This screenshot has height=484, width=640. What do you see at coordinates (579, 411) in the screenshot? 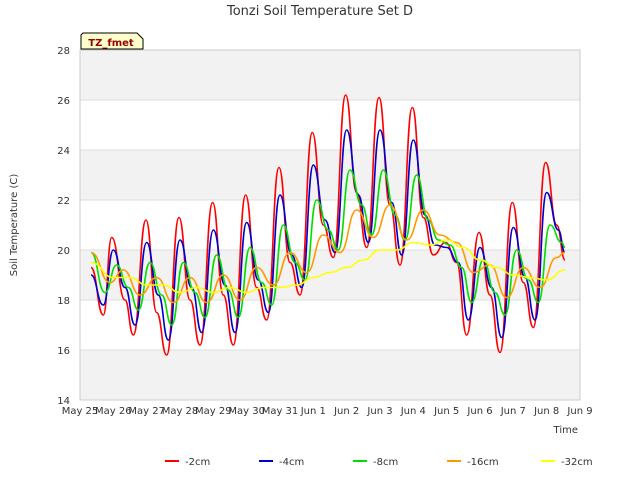
I see `x-tick-label: Jun 9` at bounding box center [579, 411].